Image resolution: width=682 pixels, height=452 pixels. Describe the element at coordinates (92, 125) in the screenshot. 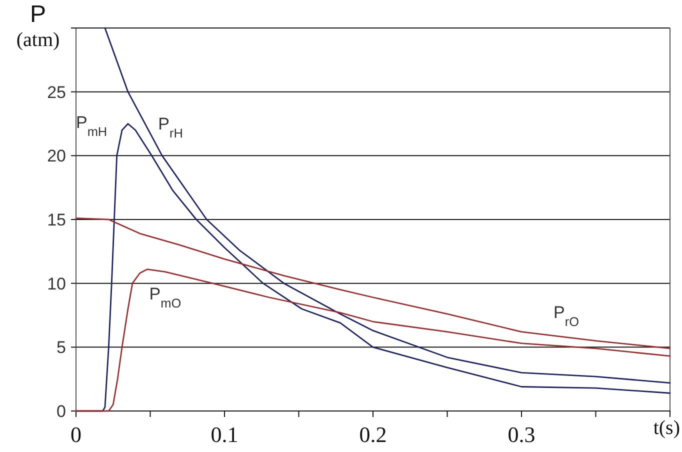

I see `series-label: P$_{mH}$` at that location.